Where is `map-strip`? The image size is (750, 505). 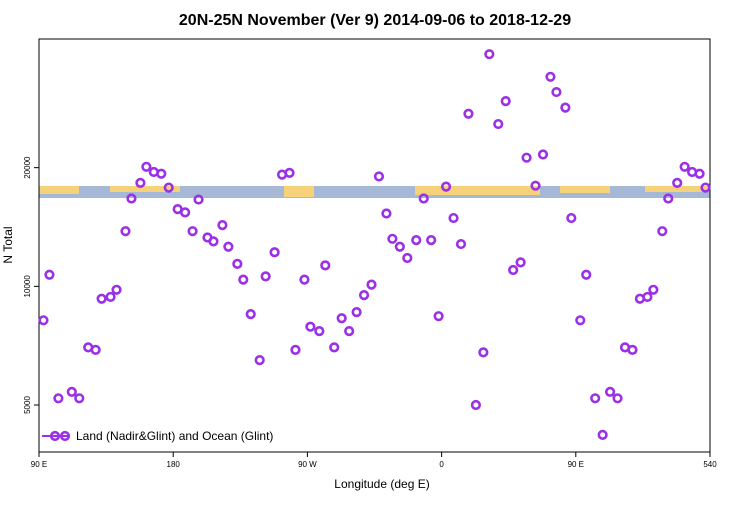 map-strip is located at coordinates (374, 192).